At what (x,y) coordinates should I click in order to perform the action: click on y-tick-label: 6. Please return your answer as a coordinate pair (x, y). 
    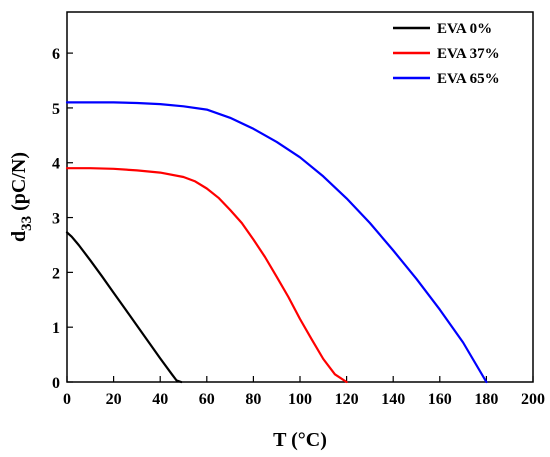
    Looking at the image, I should click on (56, 54).